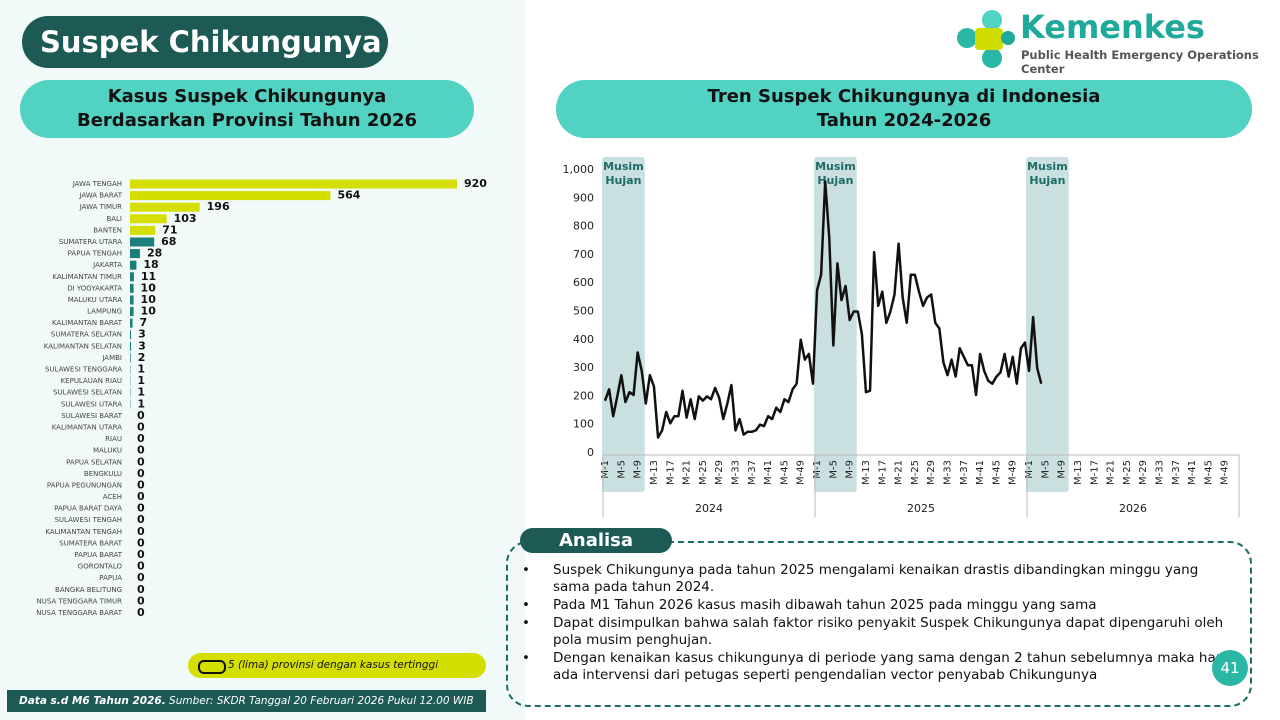 This screenshot has width=1280, height=720. What do you see at coordinates (623, 324) in the screenshot?
I see `season-band` at bounding box center [623, 324].